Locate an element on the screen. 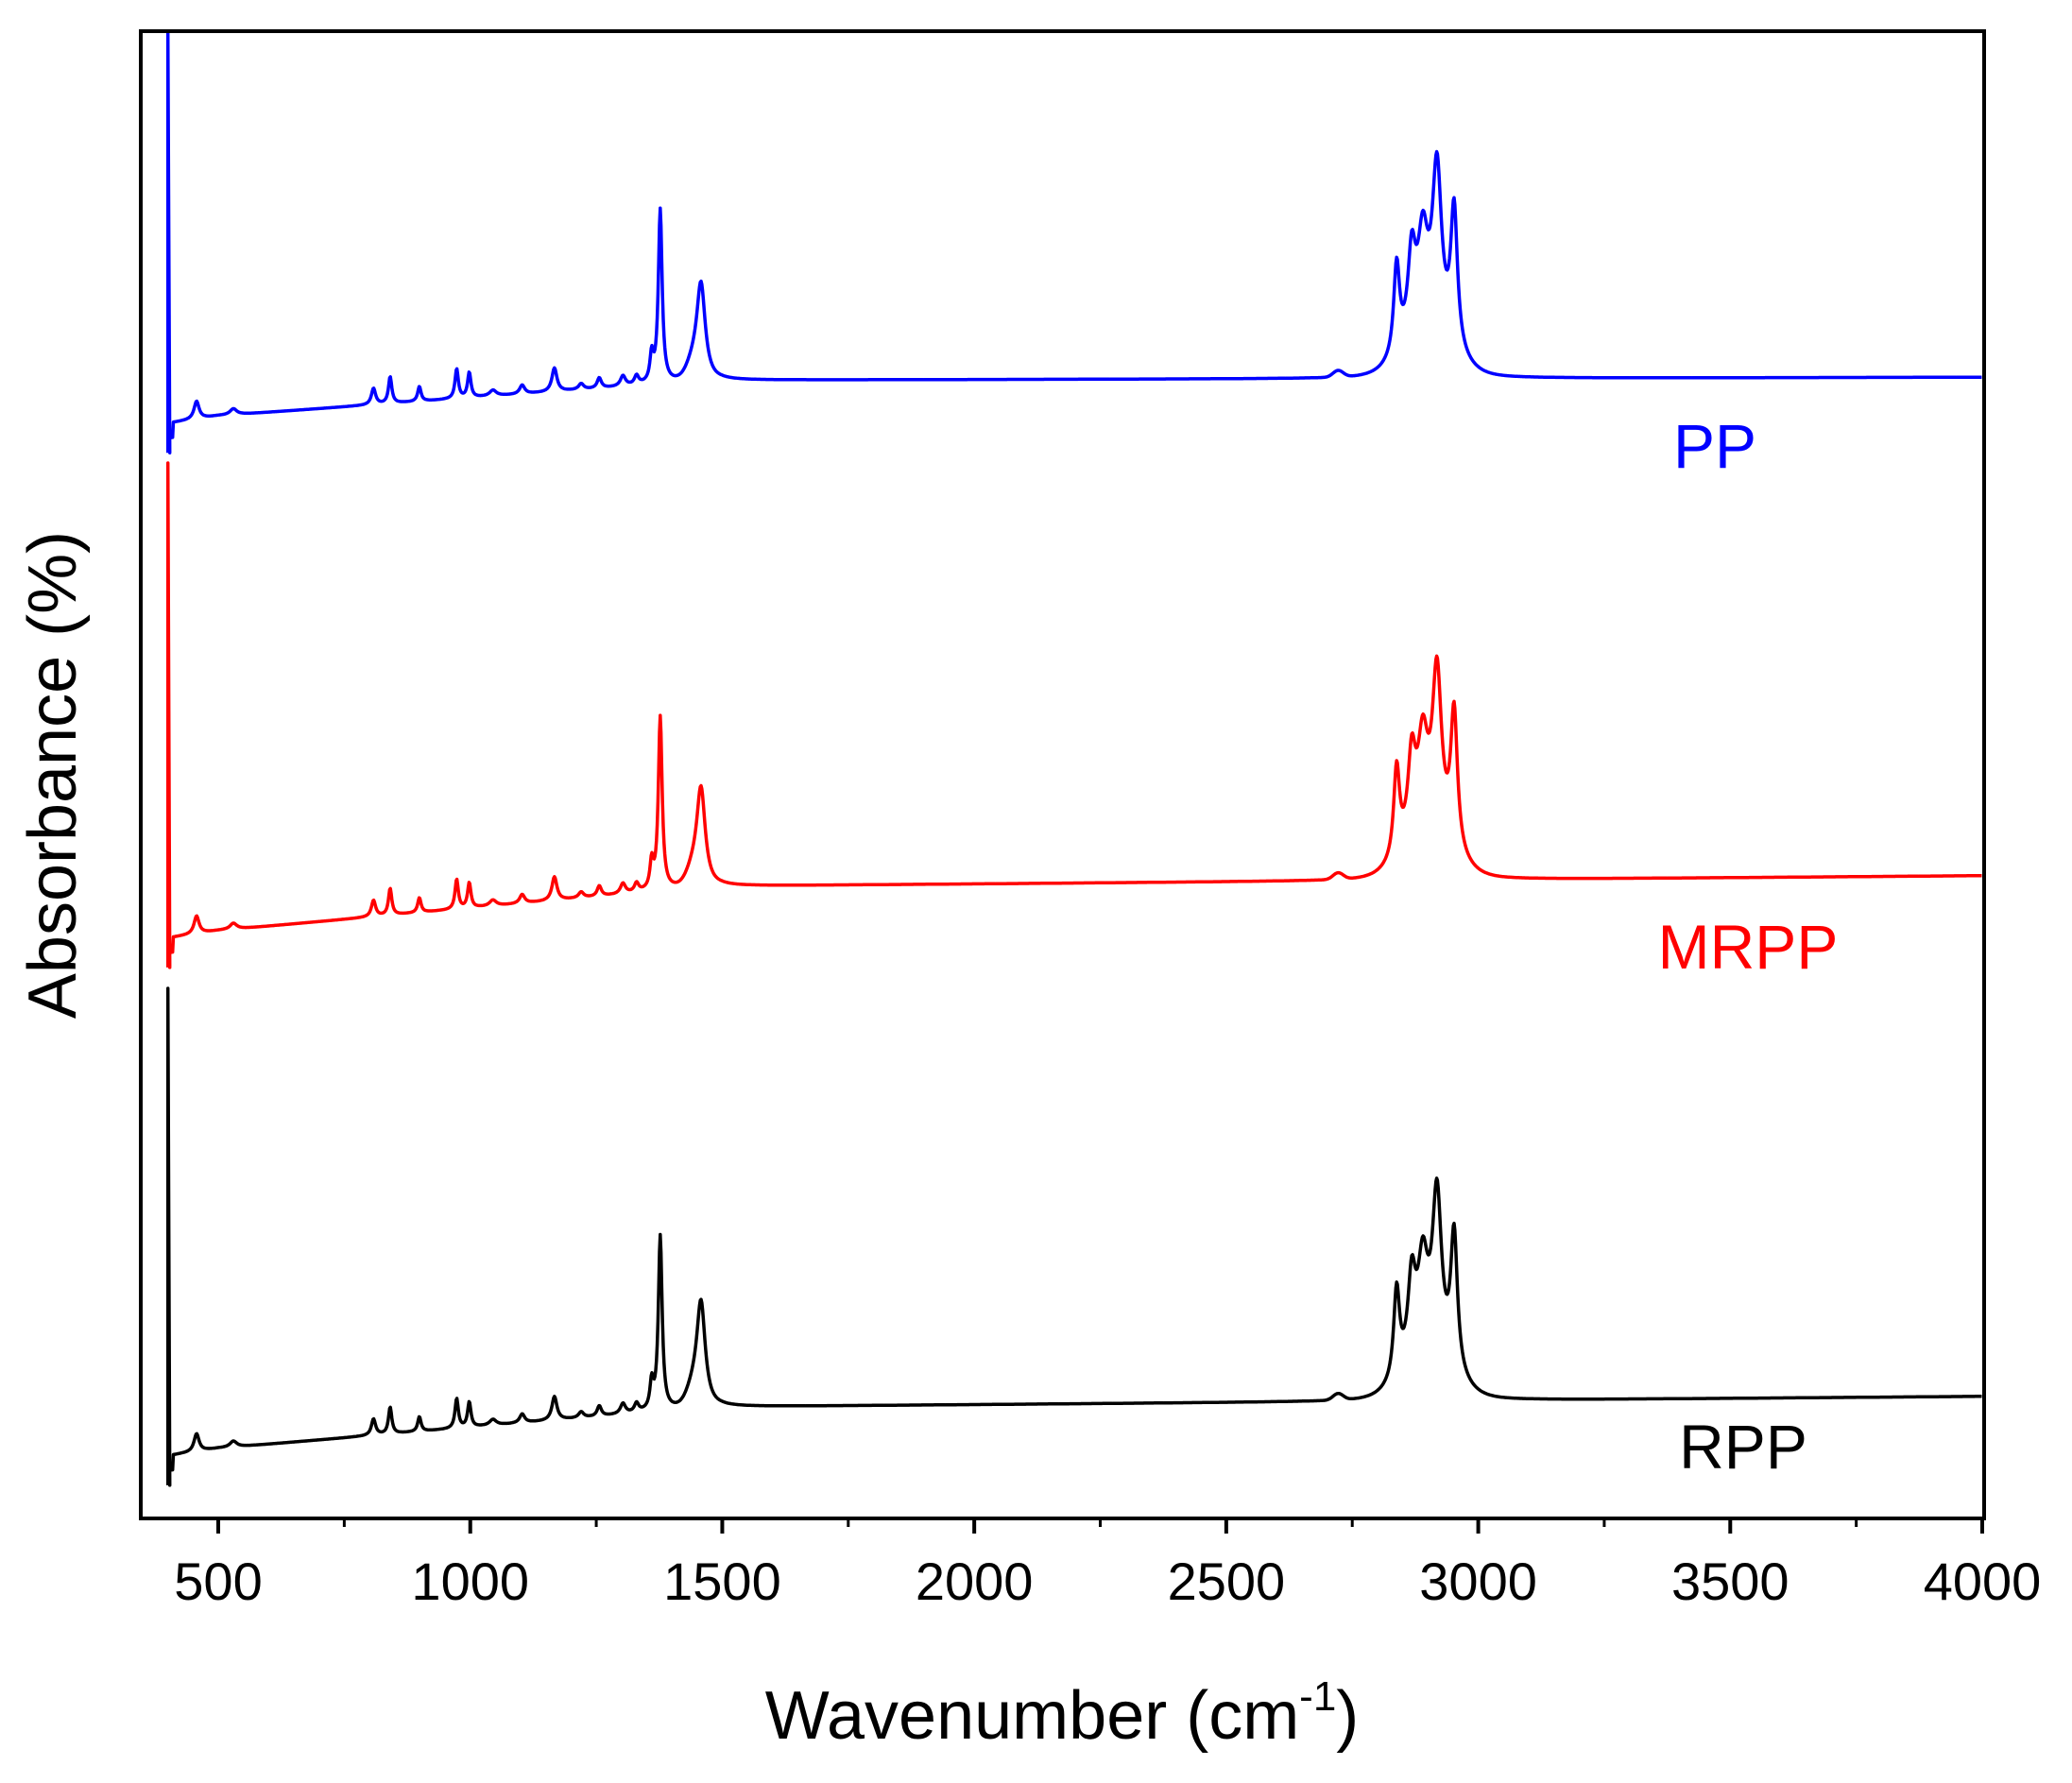  x-tick-label: 4000 is located at coordinates (1983, 1581).